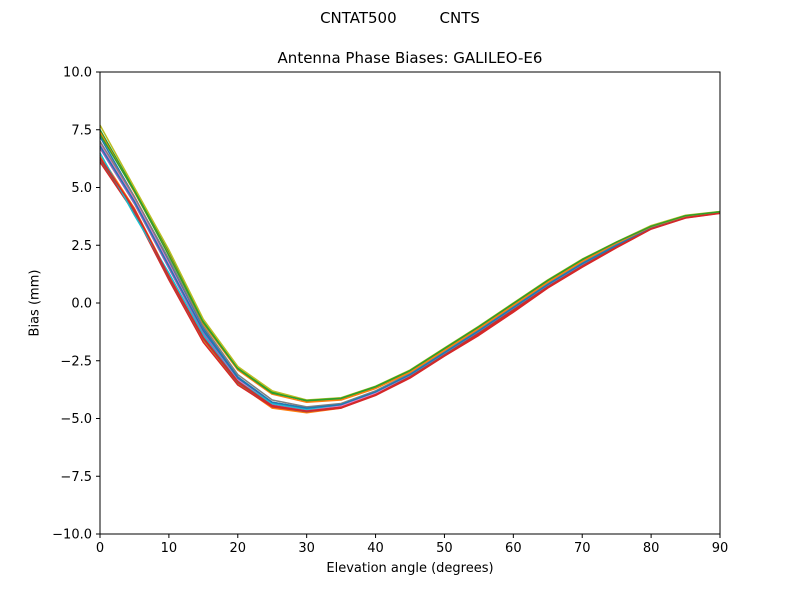 Image resolution: width=800 pixels, height=600 pixels. I want to click on y-tick-label: 2.5, so click(81, 246).